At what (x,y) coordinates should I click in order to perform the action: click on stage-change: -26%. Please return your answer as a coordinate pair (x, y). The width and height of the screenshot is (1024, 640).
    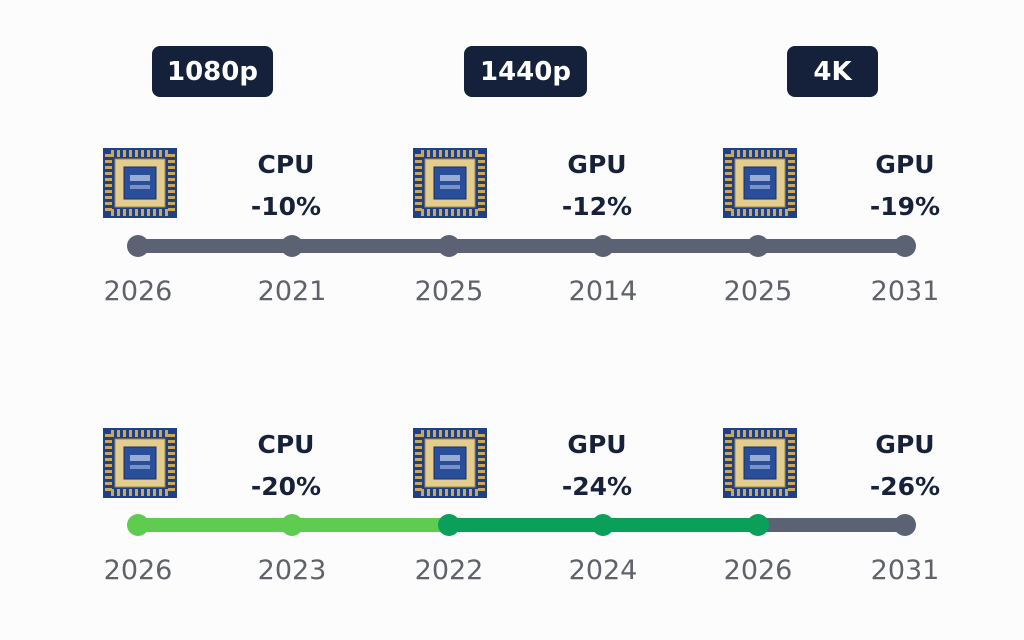
    Looking at the image, I should click on (905, 486).